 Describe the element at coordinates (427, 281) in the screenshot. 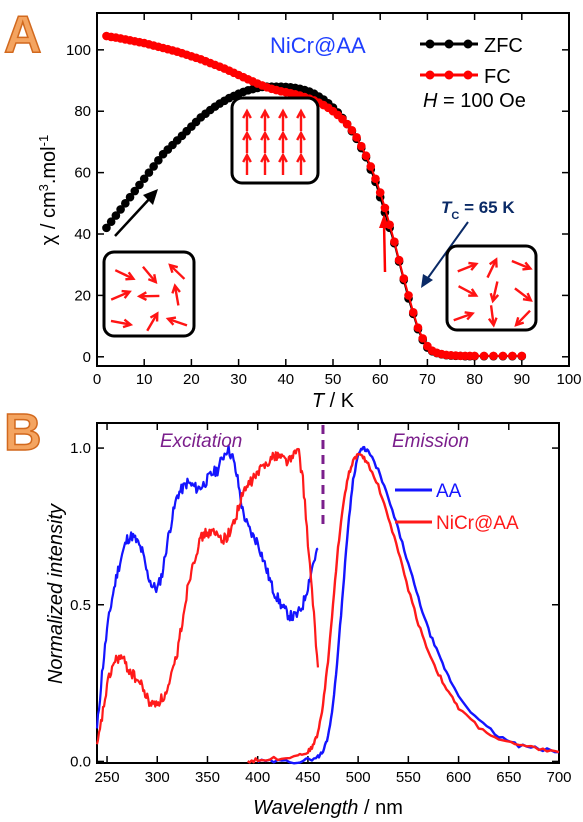

I see `tc-arrow-head` at that location.